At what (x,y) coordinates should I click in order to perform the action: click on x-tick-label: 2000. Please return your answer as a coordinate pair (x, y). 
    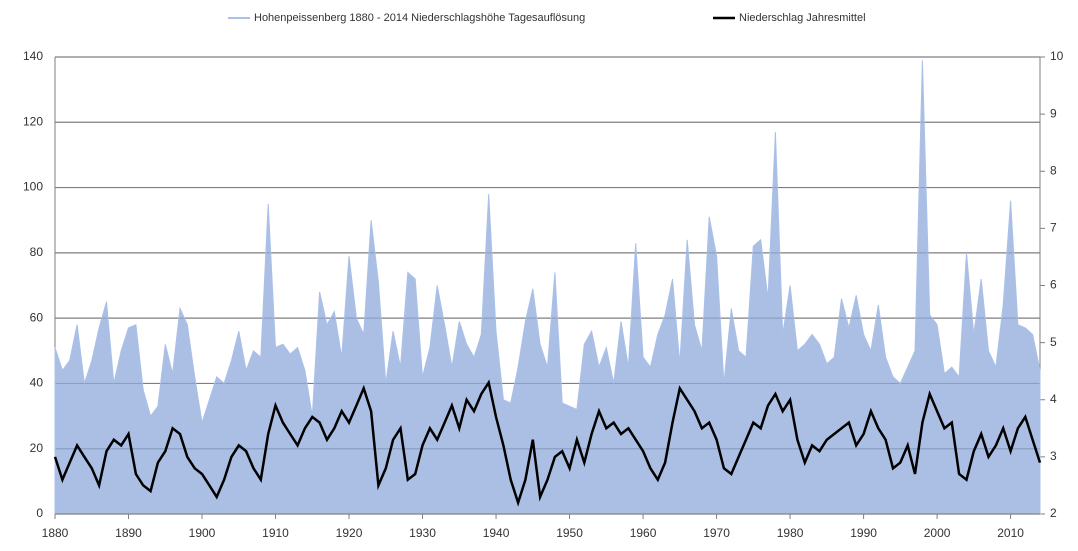
    Looking at the image, I should click on (937, 533).